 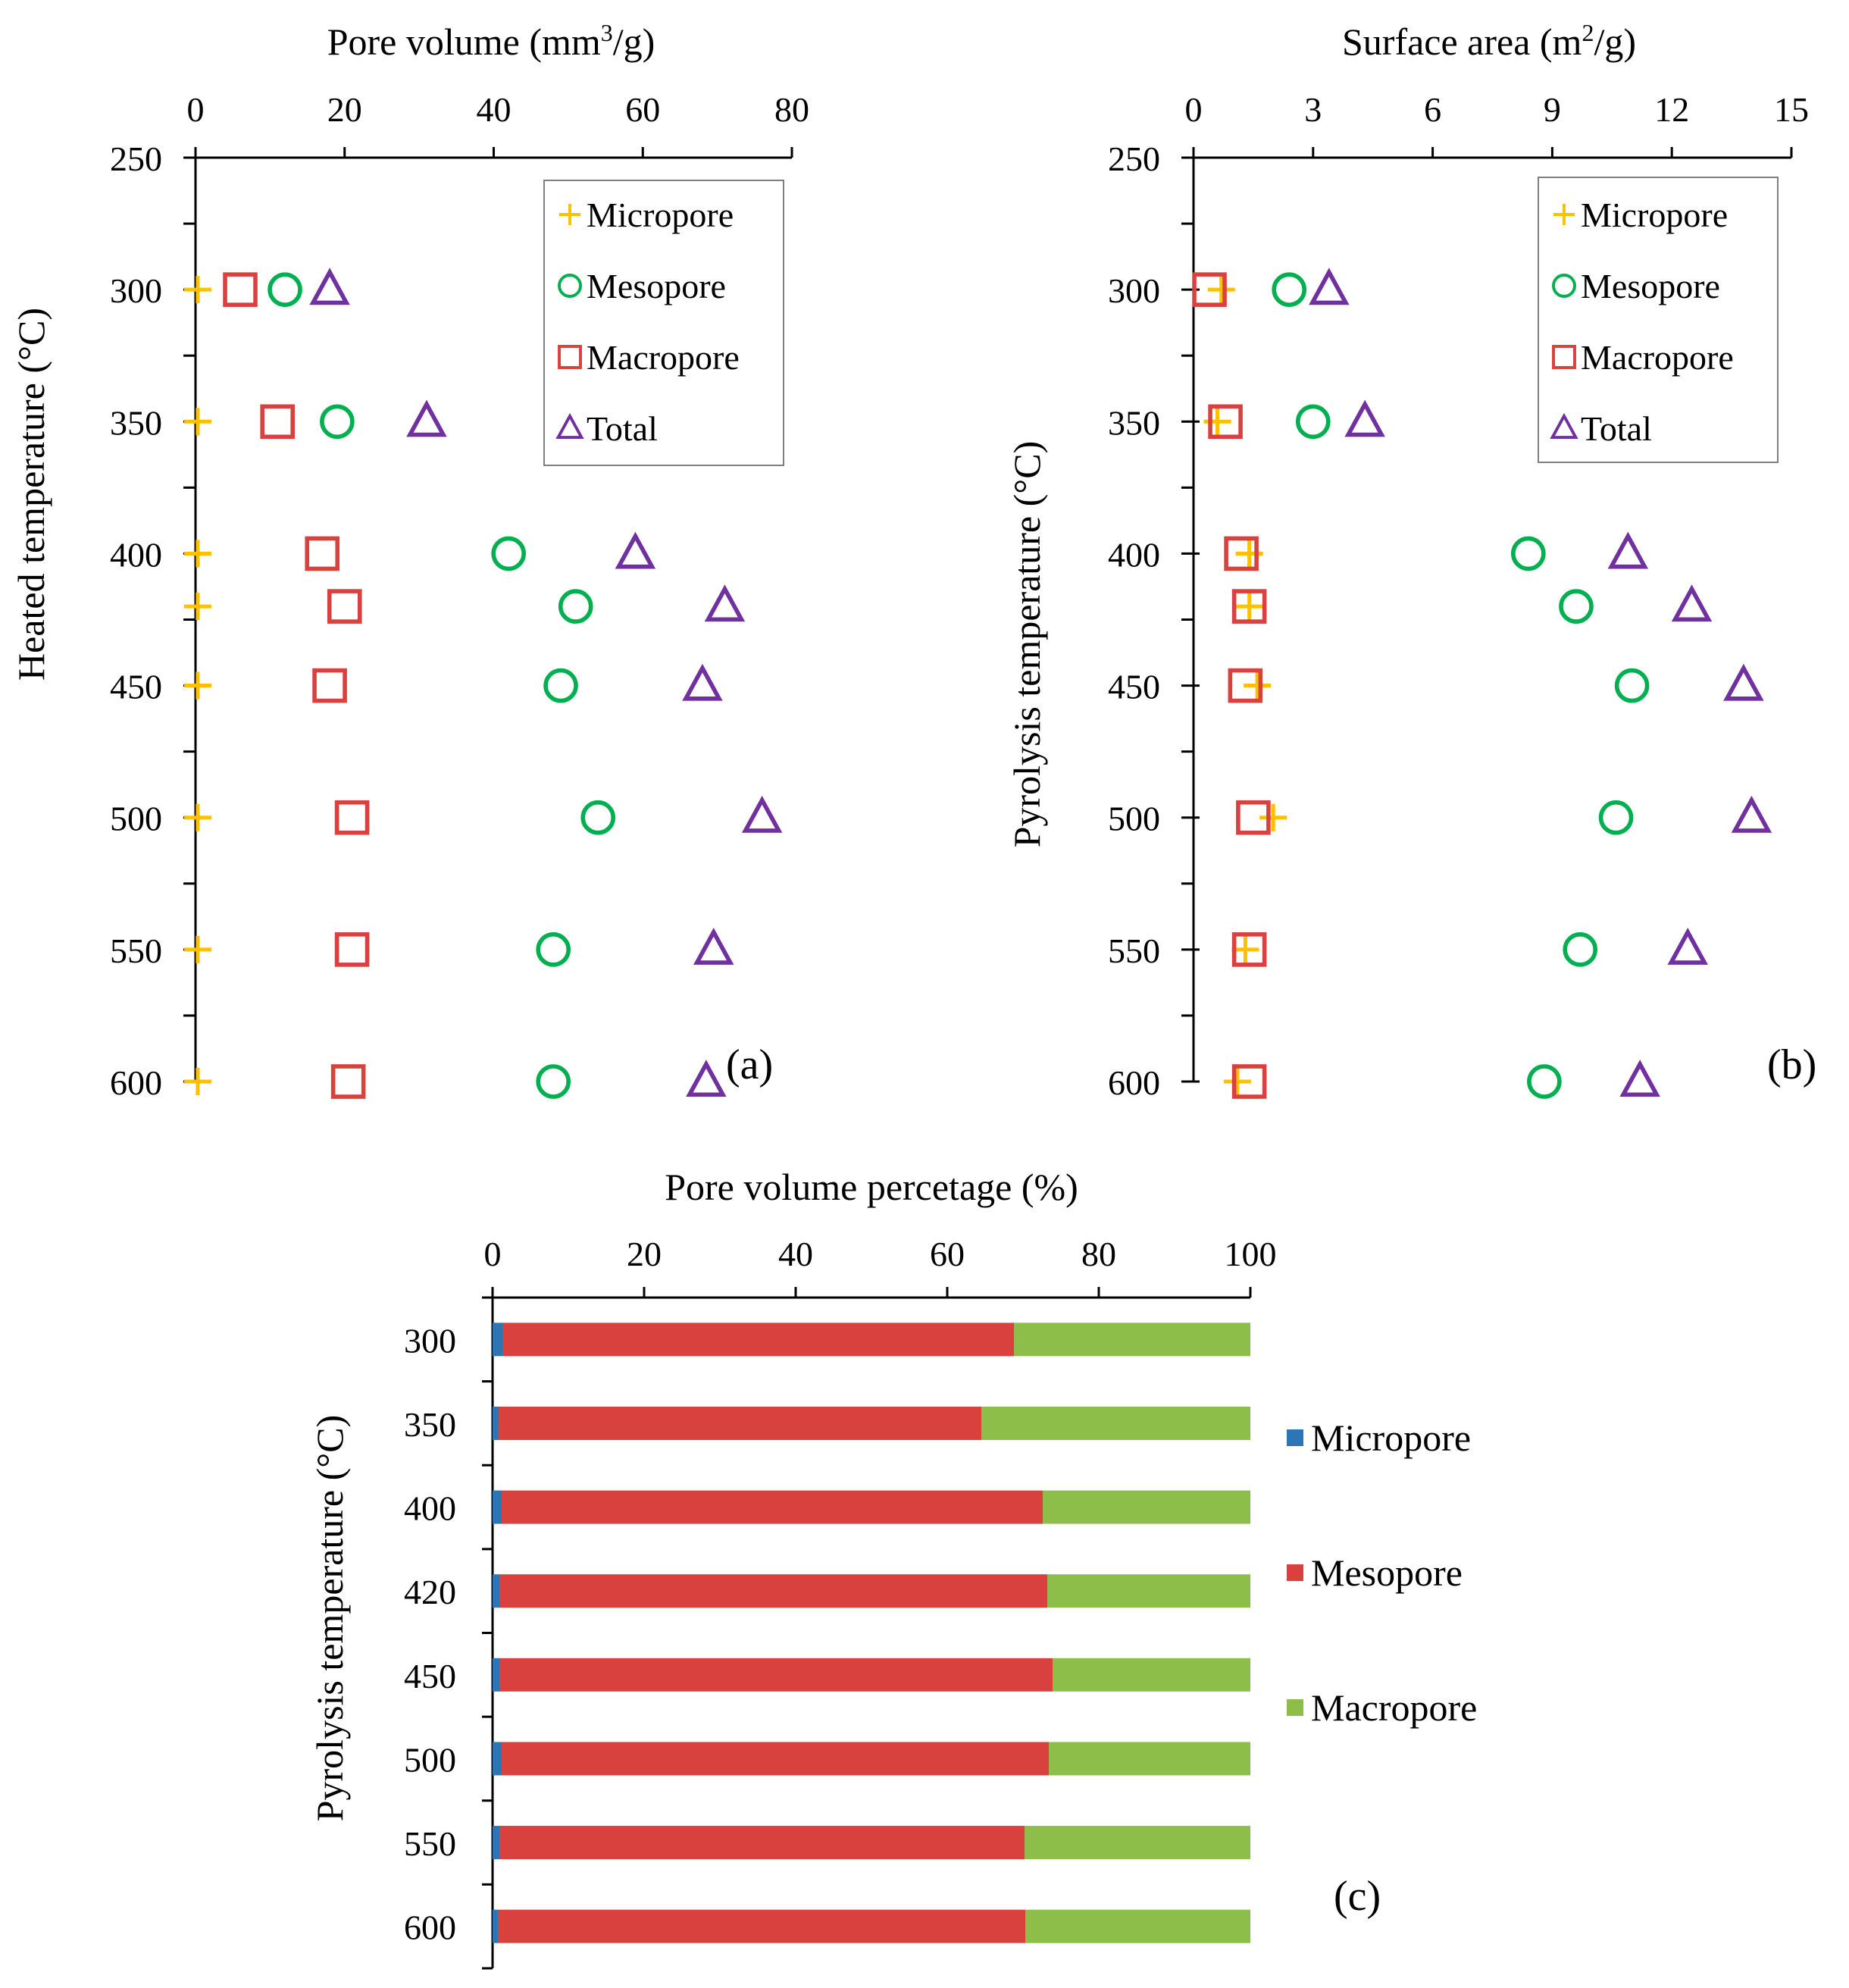 What do you see at coordinates (1432, 109) in the screenshot?
I see `x-tick-label-6: 6` at bounding box center [1432, 109].